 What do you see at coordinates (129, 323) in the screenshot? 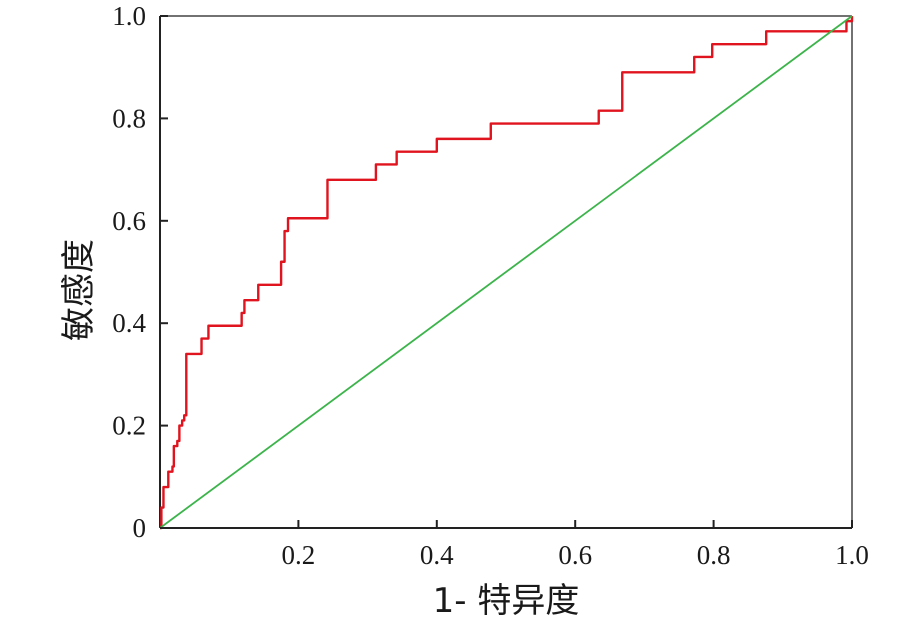
I see `y-tick-label: 0.4` at bounding box center [129, 323].